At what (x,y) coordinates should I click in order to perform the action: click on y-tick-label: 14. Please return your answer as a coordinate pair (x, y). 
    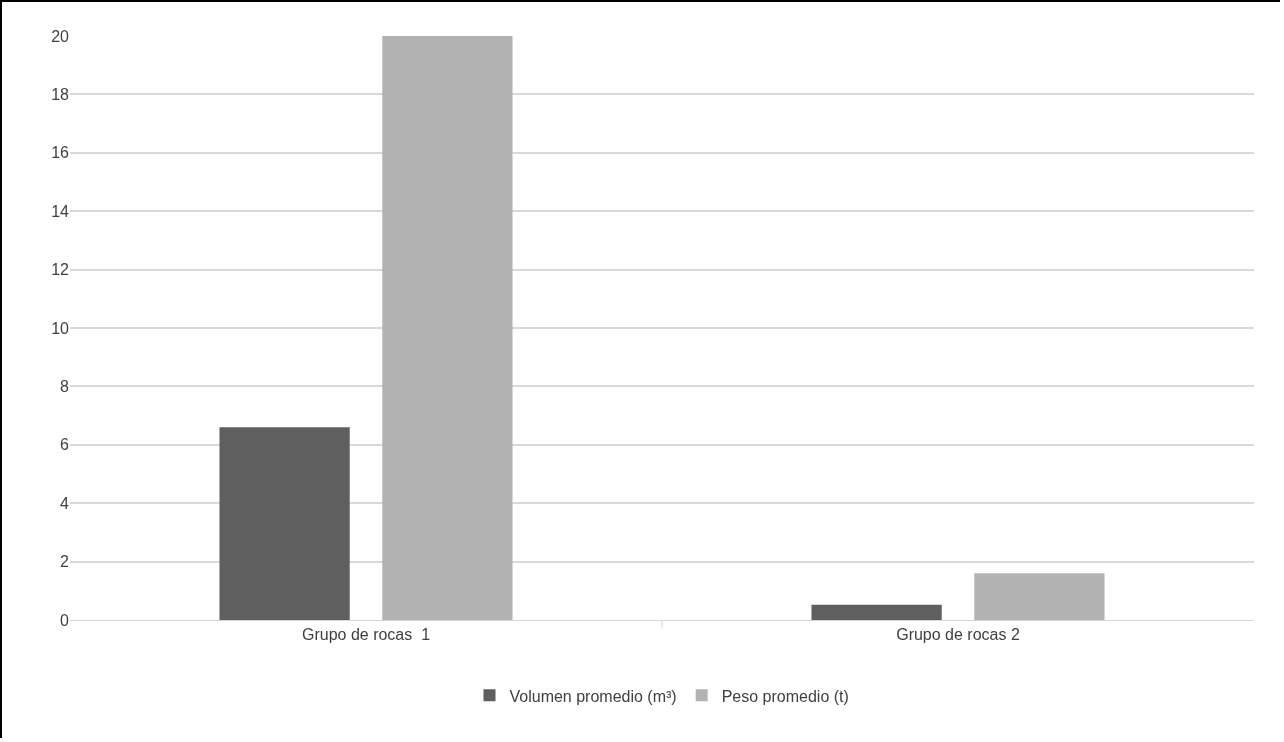
    Looking at the image, I should click on (60, 211).